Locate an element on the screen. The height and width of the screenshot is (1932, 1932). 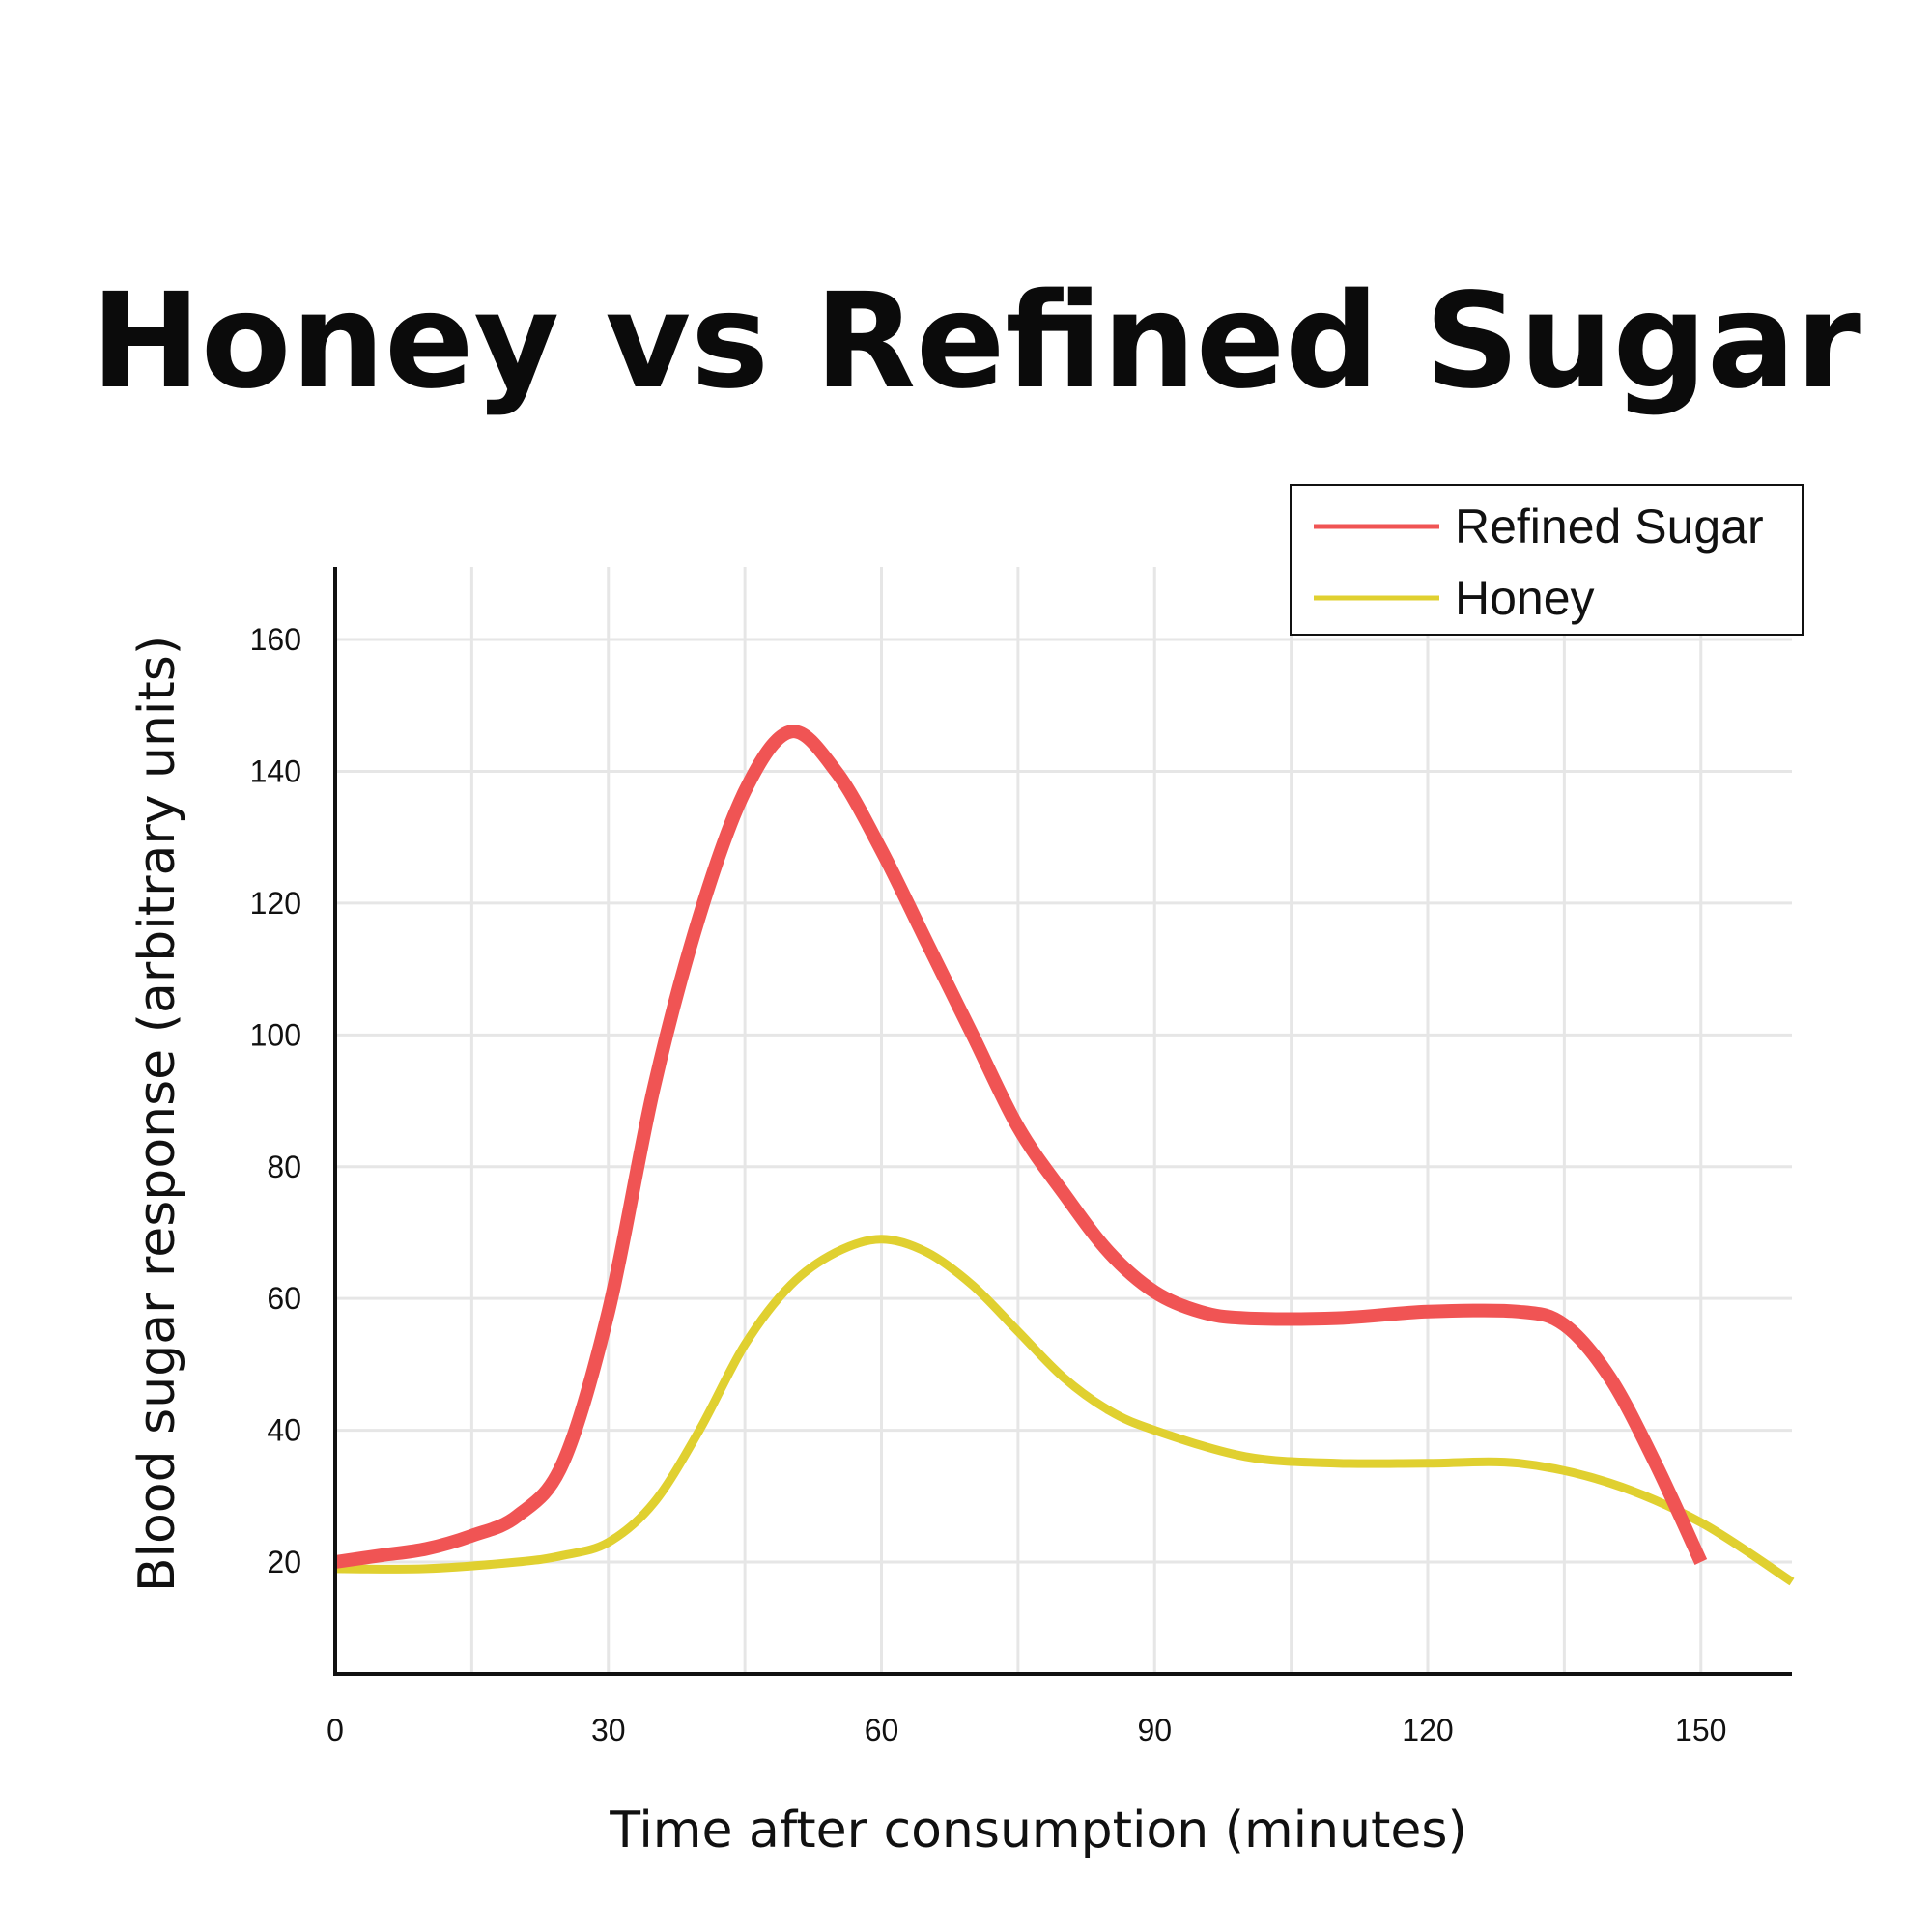
x-axis-label: Time after consumption (minutes) is located at coordinates (1038, 1831).